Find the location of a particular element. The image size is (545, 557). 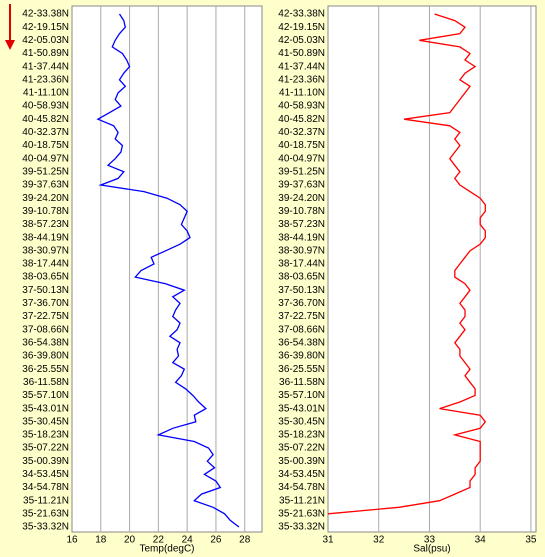

x-tick-label: 26 is located at coordinates (216, 540).